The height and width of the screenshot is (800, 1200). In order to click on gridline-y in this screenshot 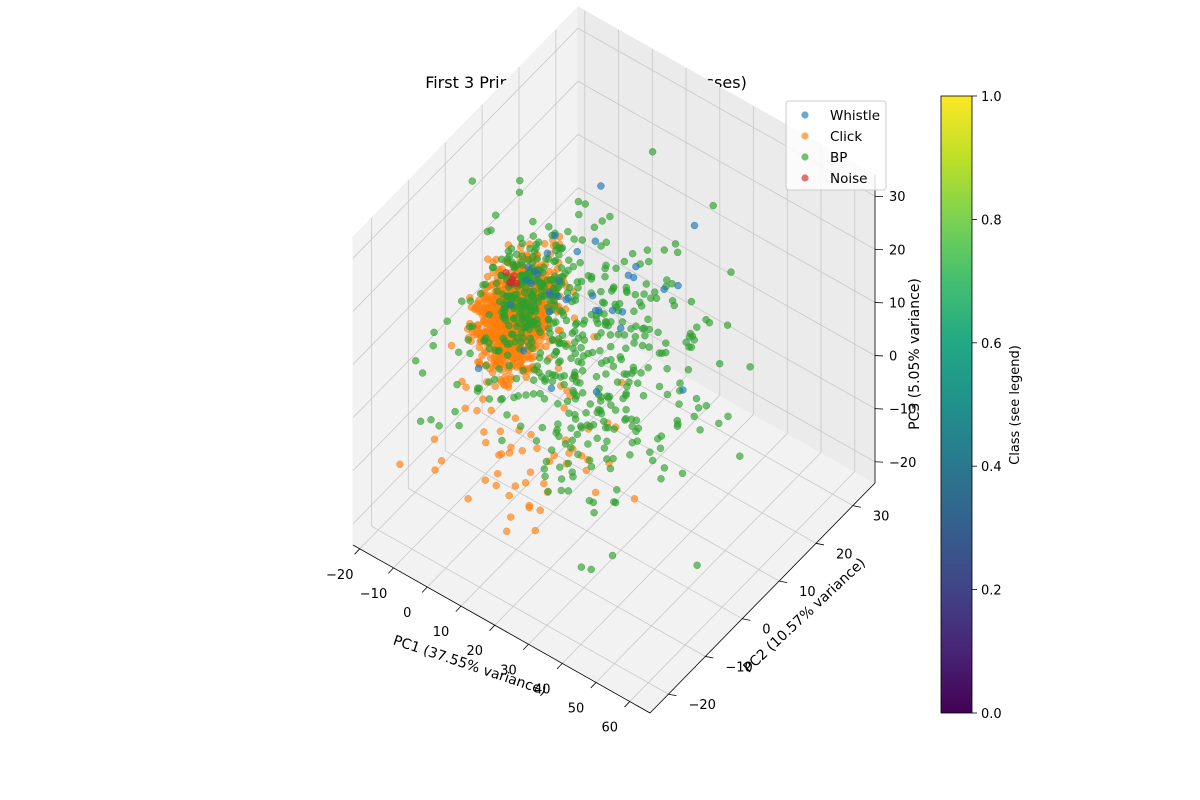, I will do `click(519, 456)`.